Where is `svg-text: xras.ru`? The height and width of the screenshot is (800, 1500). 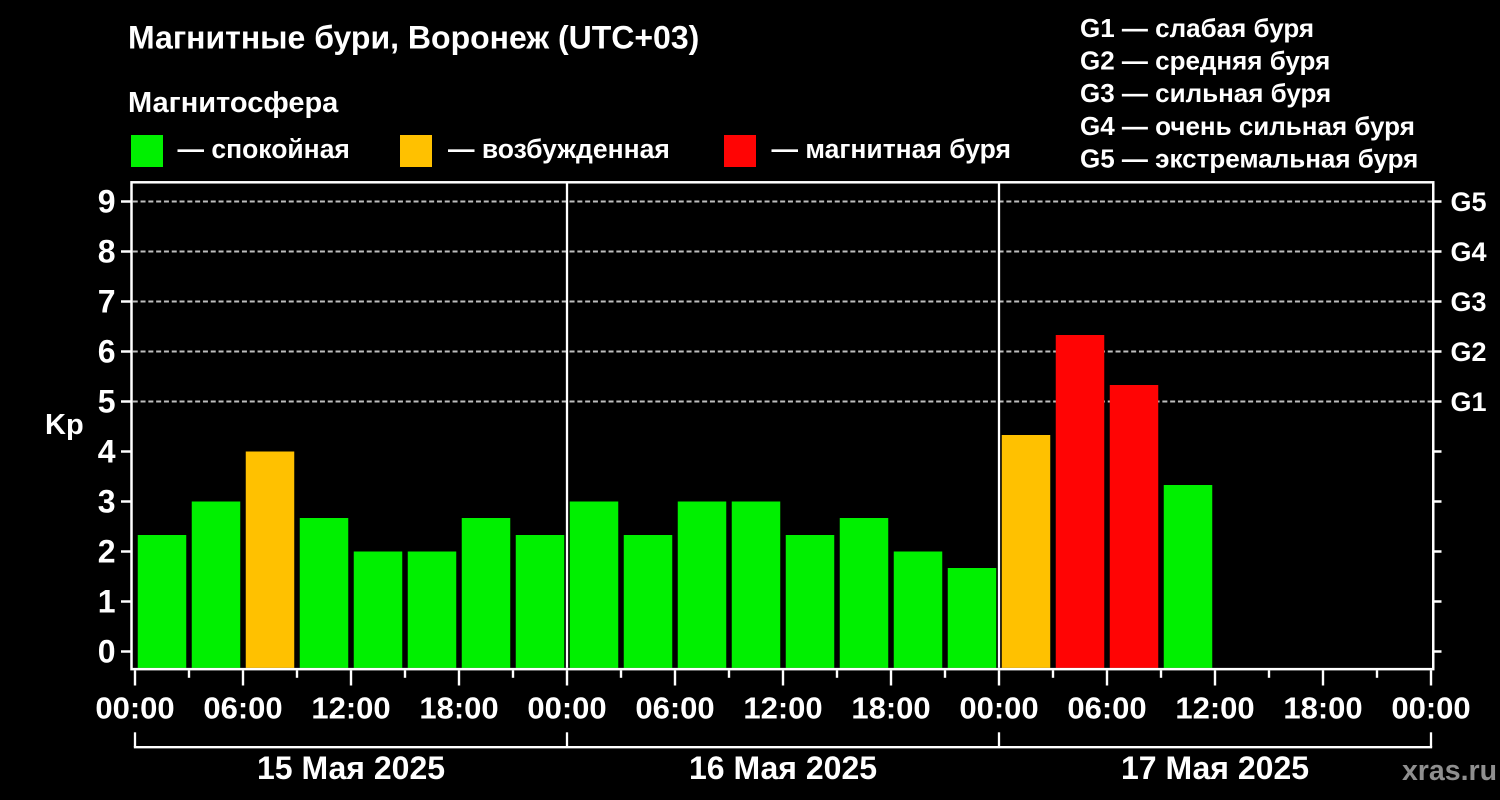 svg-text: xras.ru is located at coordinates (1449, 771).